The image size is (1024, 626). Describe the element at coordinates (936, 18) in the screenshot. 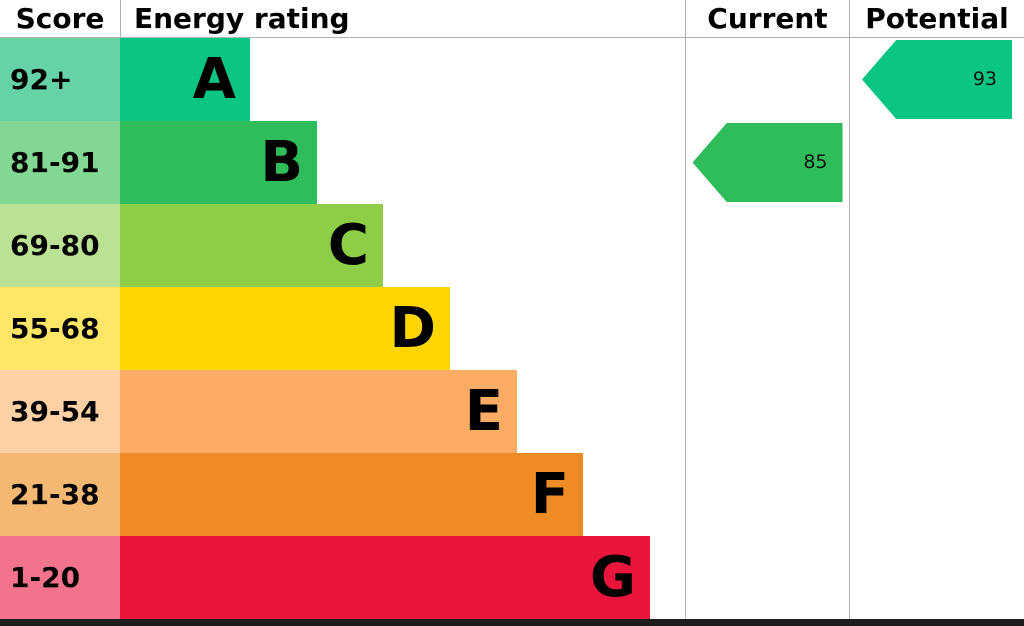

I see `header-potential: Potential` at that location.